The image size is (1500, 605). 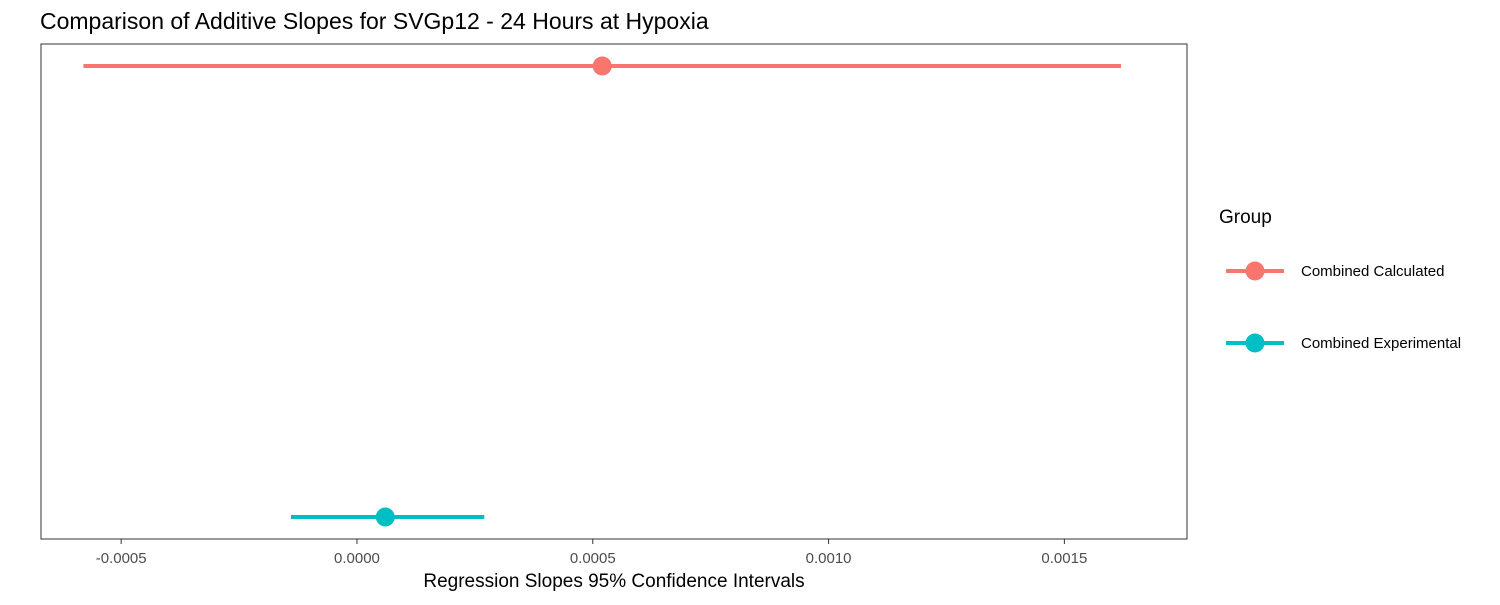 What do you see at coordinates (1245, 217) in the screenshot?
I see `legend-title: Group` at bounding box center [1245, 217].